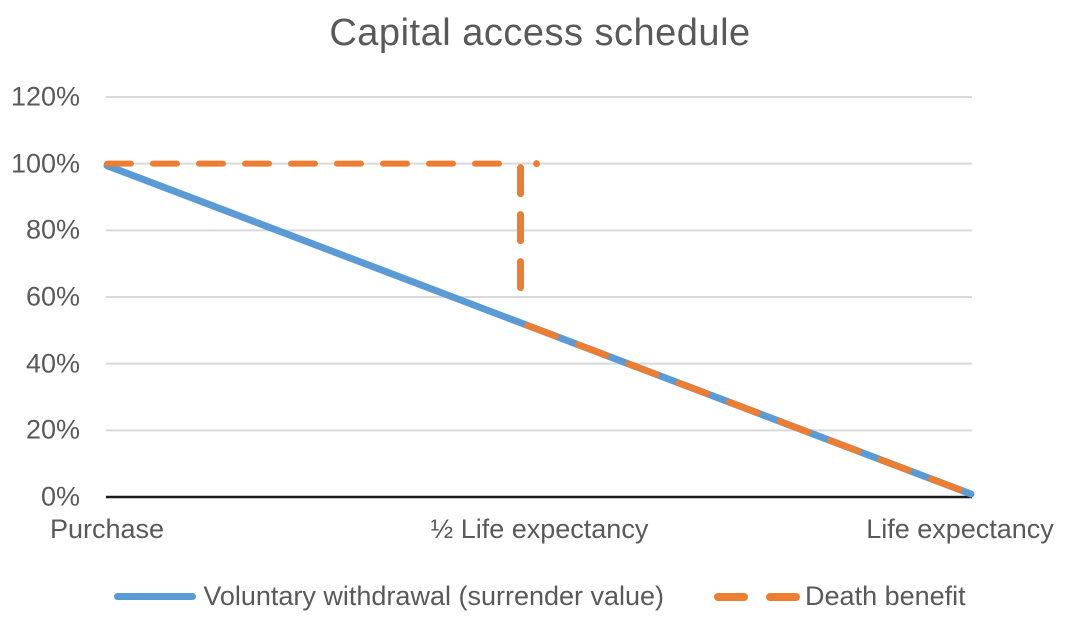  Describe the element at coordinates (536, 164) in the screenshot. I see `death-benefit-corner-dot` at that location.